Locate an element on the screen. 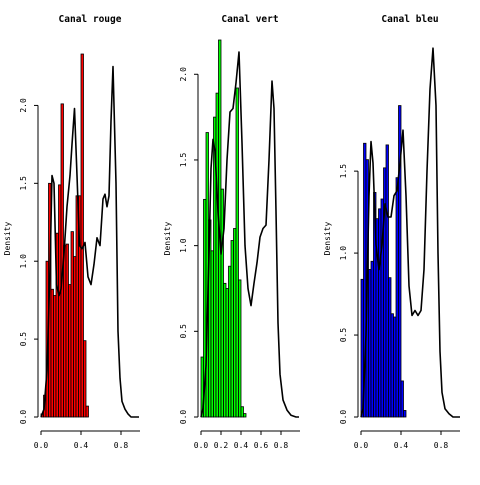 This screenshot has width=480, height=485. x-tick-label: 0.2 is located at coordinates (221, 445).